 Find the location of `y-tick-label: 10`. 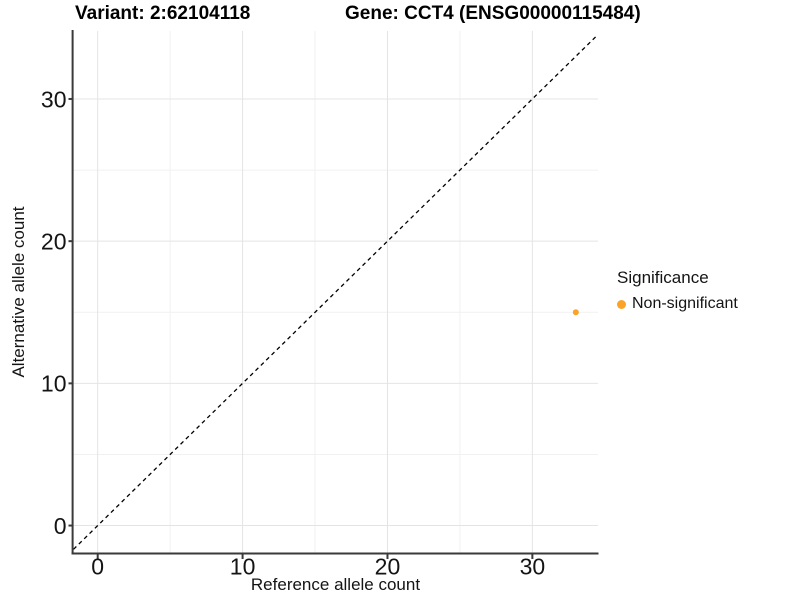

y-tick-label: 10 is located at coordinates (54, 384).